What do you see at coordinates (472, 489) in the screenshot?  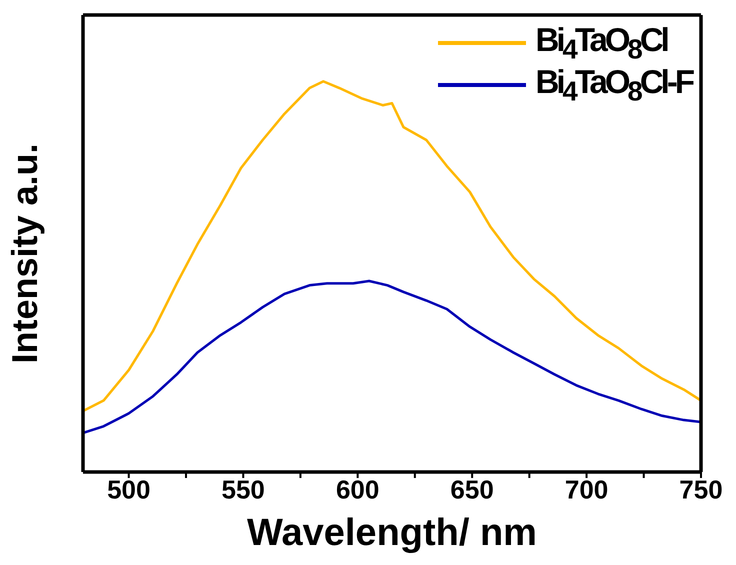 I see `x-tick-label: 650` at bounding box center [472, 489].